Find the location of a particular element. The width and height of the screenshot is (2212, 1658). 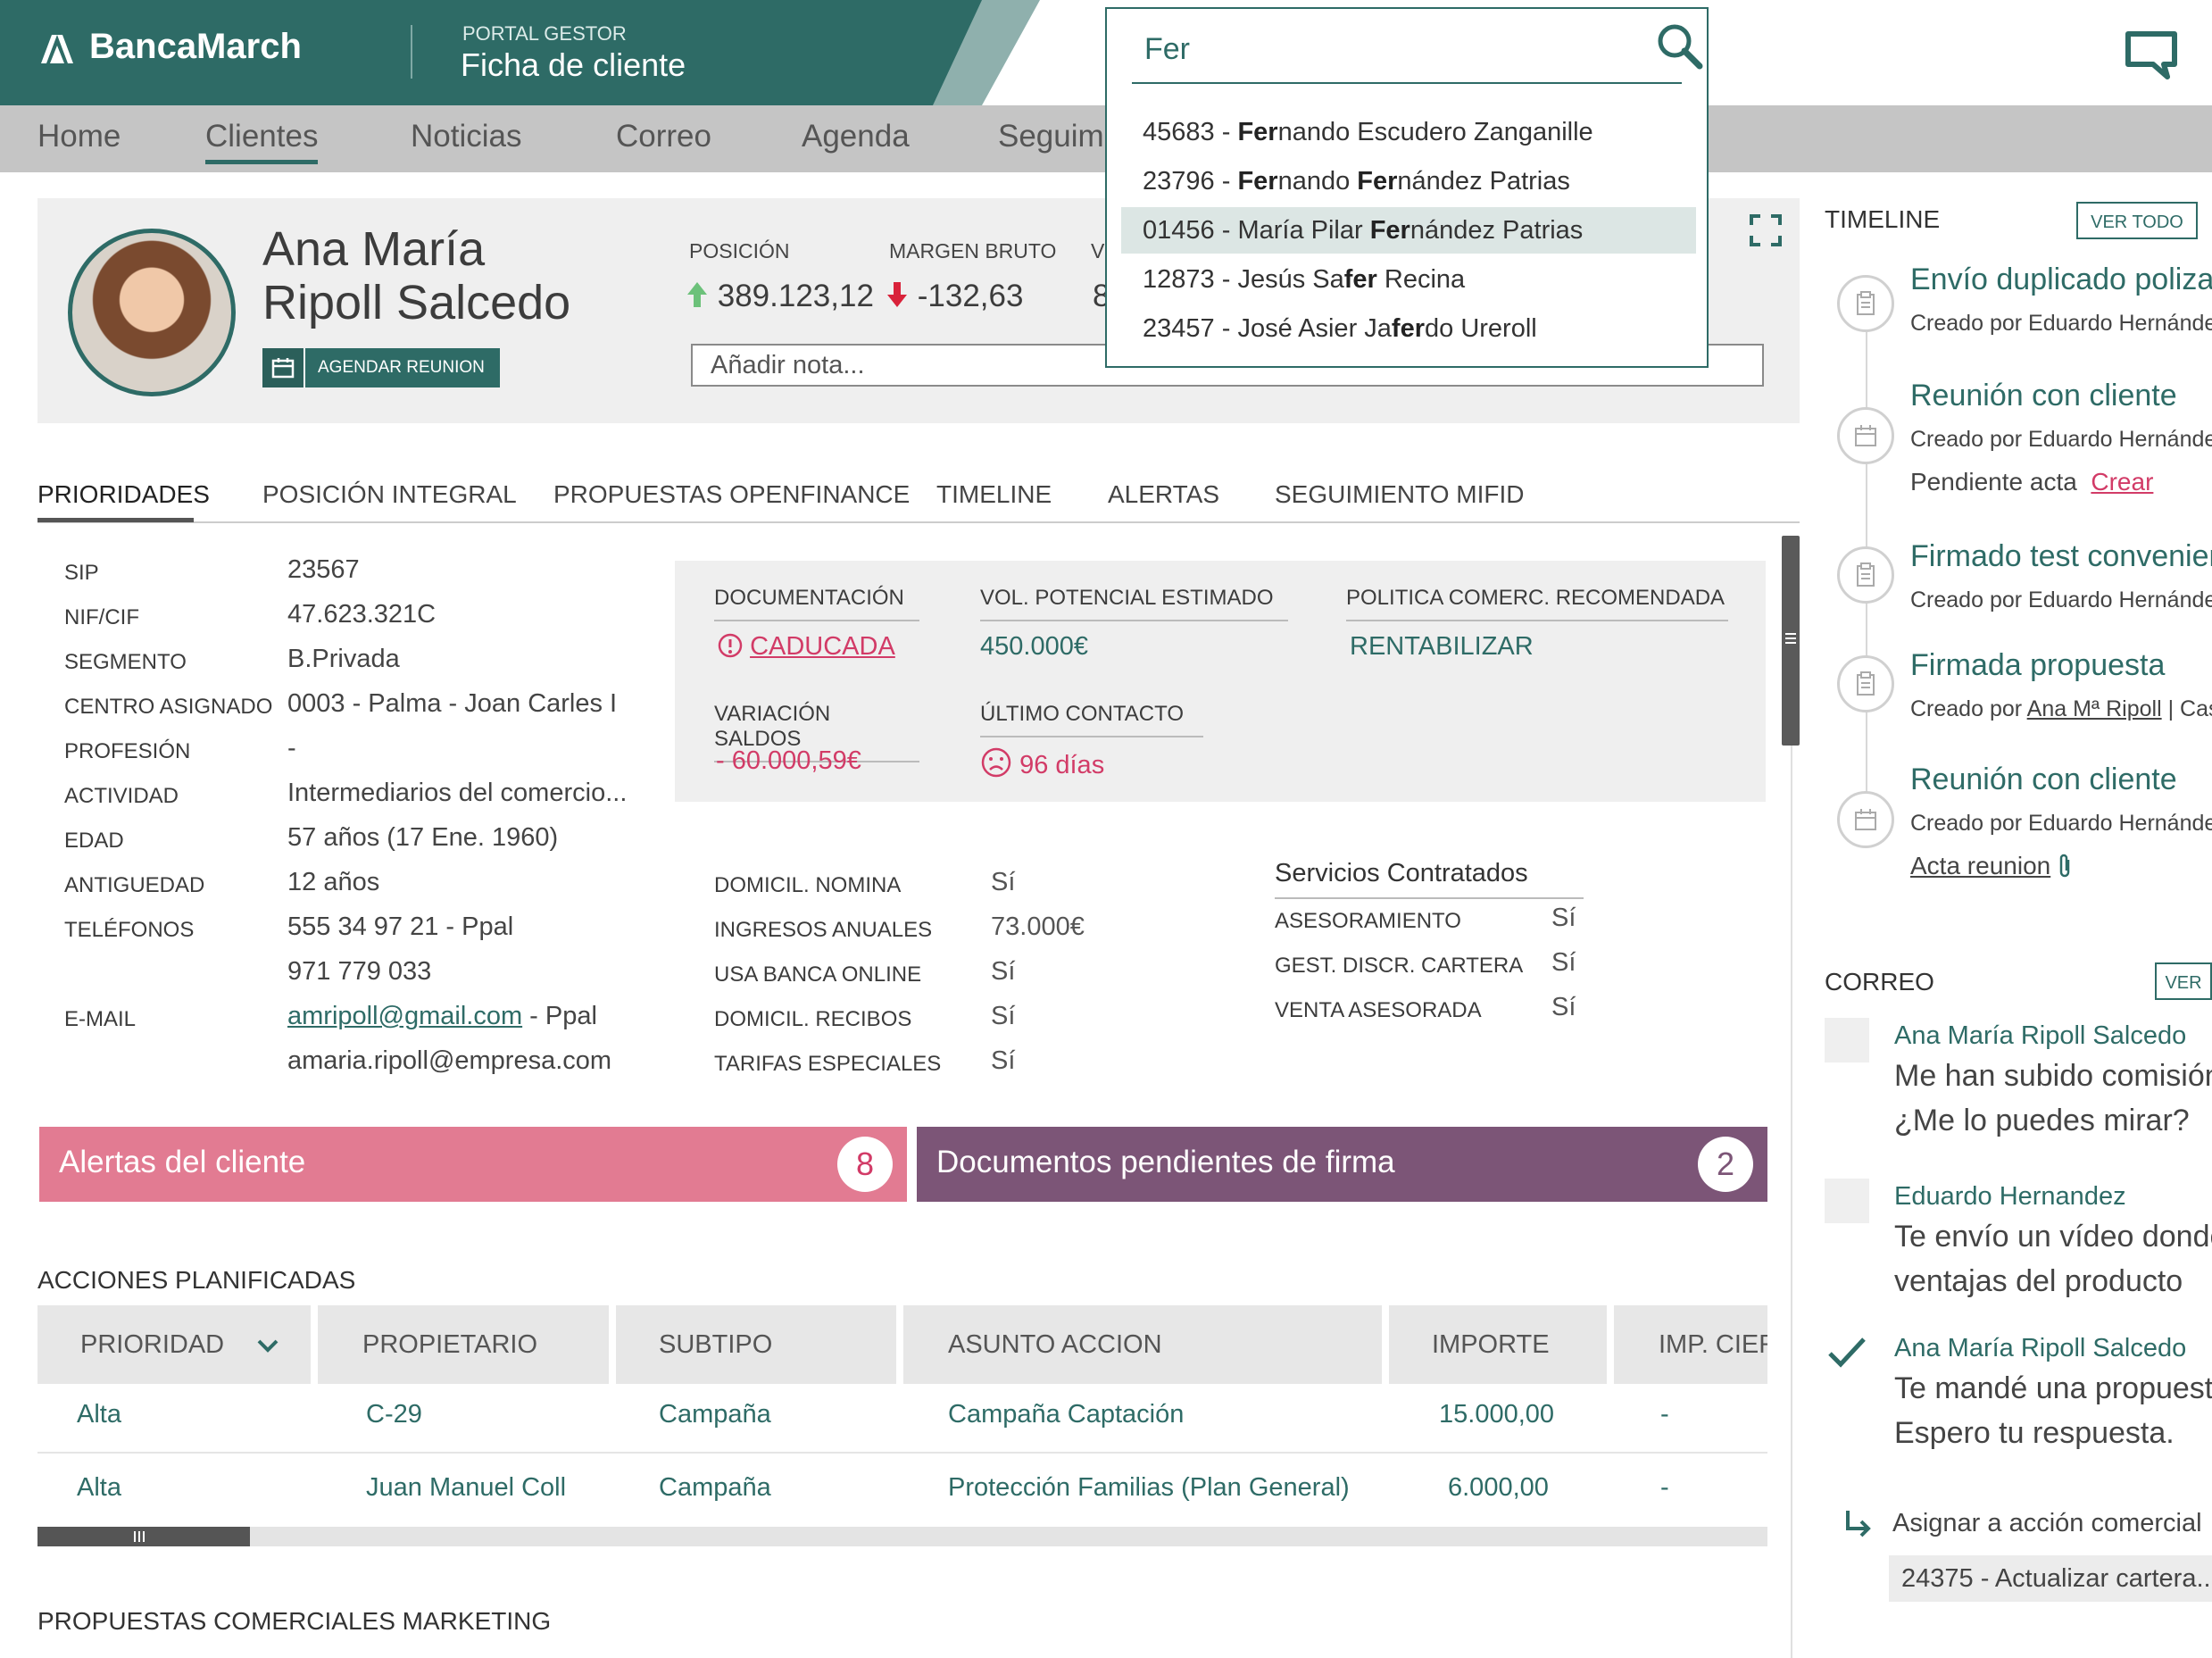

tab-seguimiento-mifid: SEGUIMIENTO MIFID is located at coordinates (1400, 494).